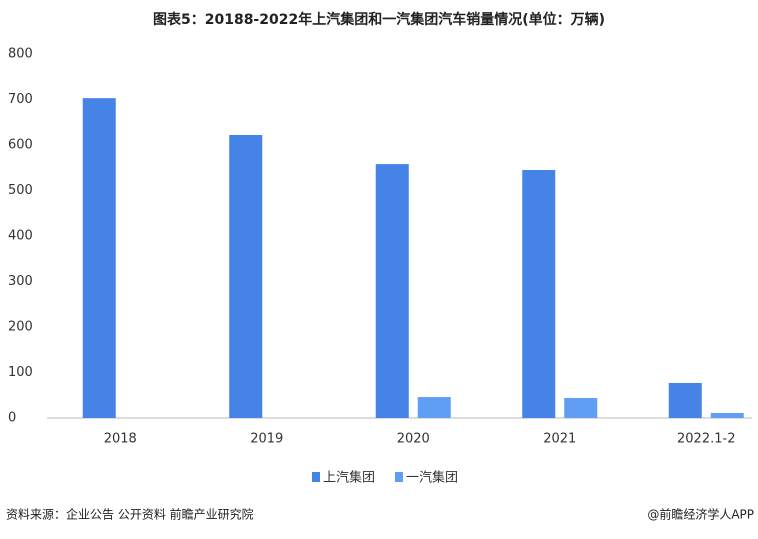 The height and width of the screenshot is (539, 758). What do you see at coordinates (413, 439) in the screenshot?
I see `x-tick-label: 2020` at bounding box center [413, 439].